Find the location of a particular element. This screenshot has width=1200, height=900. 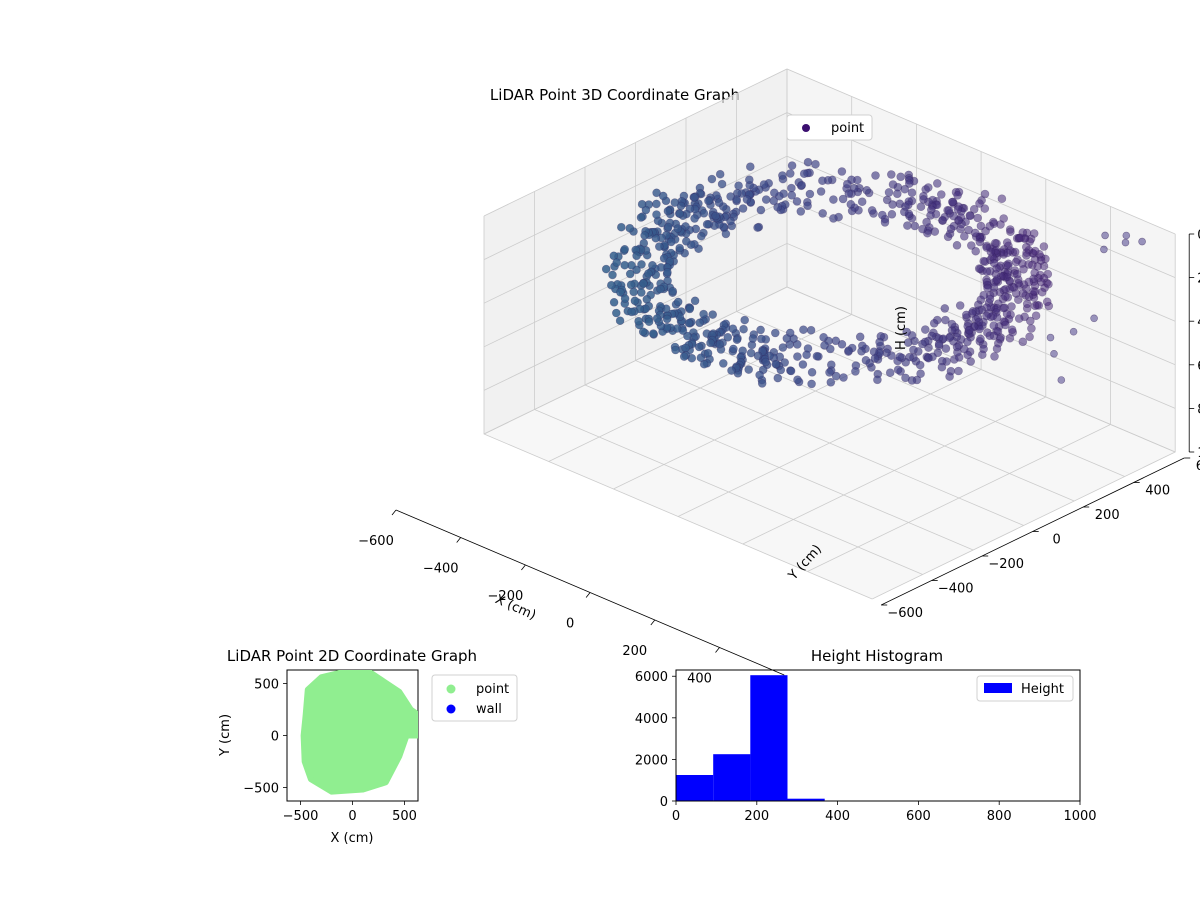

histogram-title: Height Histogram is located at coordinates (877, 656).